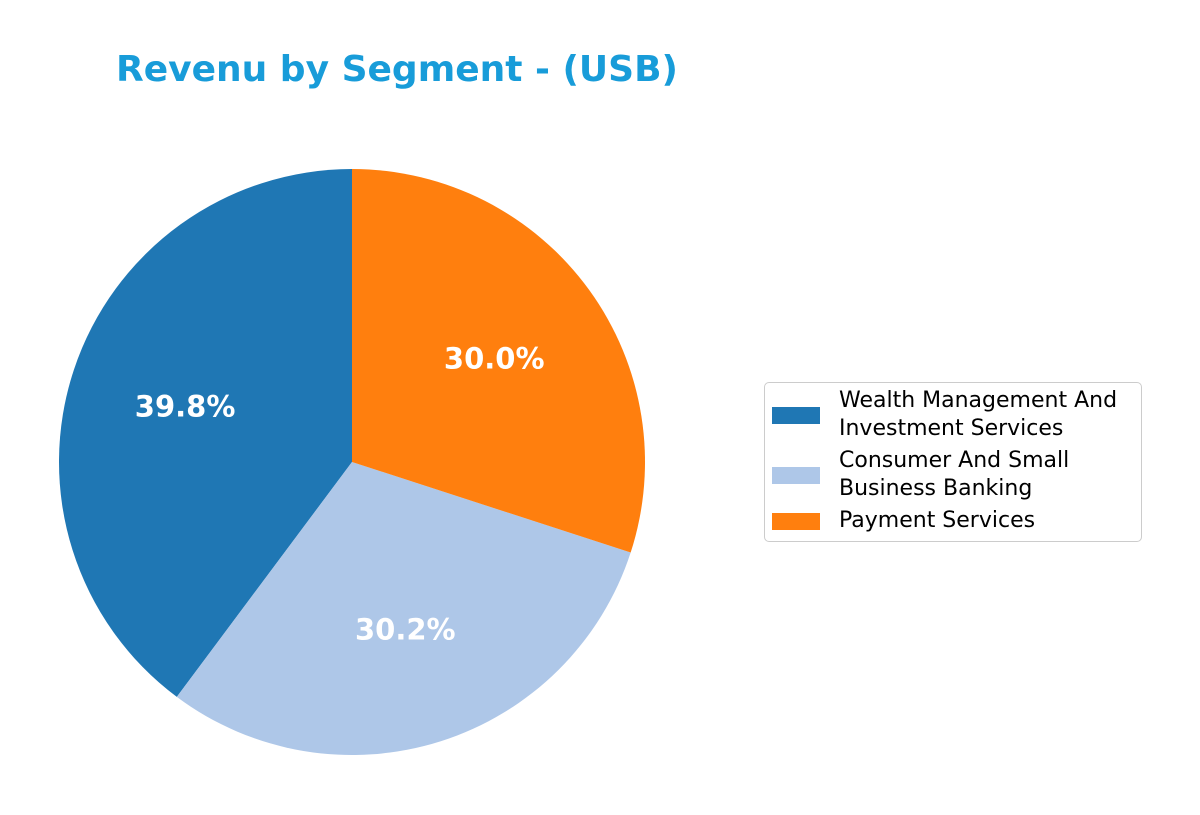 The image size is (1200, 815). I want to click on legend-label-payment-services: Payment Services, so click(937, 521).